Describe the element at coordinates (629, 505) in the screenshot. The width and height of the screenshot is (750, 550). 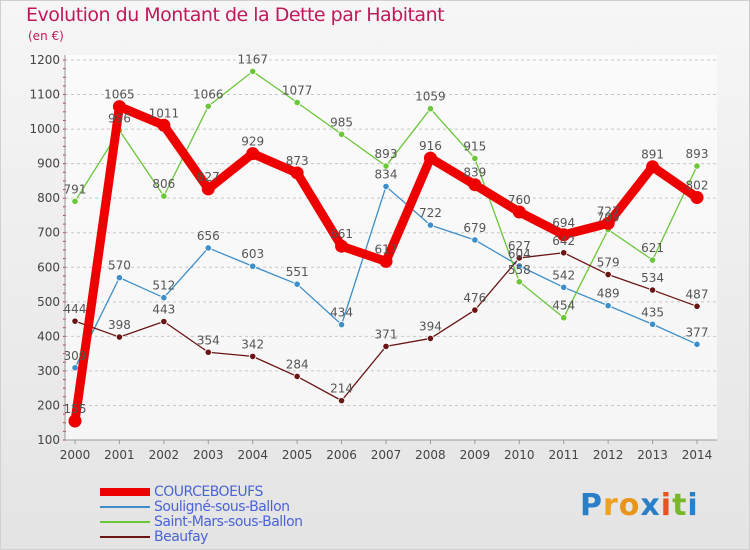
I see `logo-letter: o` at that location.